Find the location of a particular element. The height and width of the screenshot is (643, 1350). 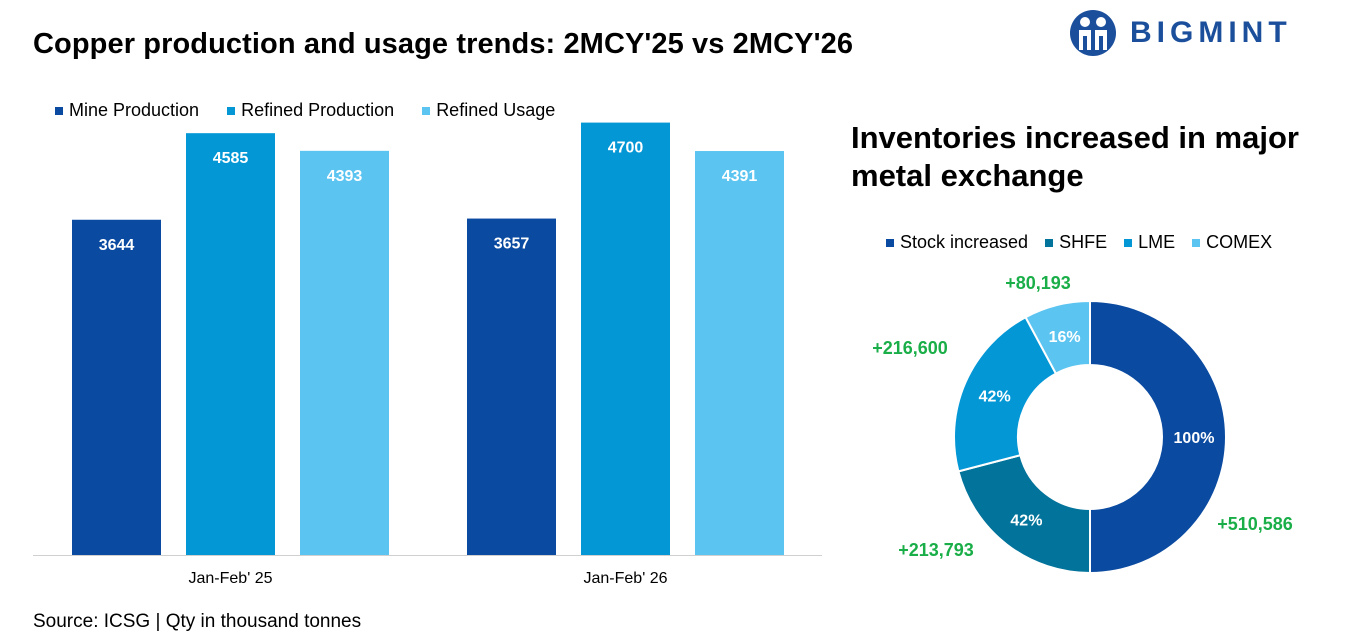

bar-value-label: 4700 is located at coordinates (626, 148).